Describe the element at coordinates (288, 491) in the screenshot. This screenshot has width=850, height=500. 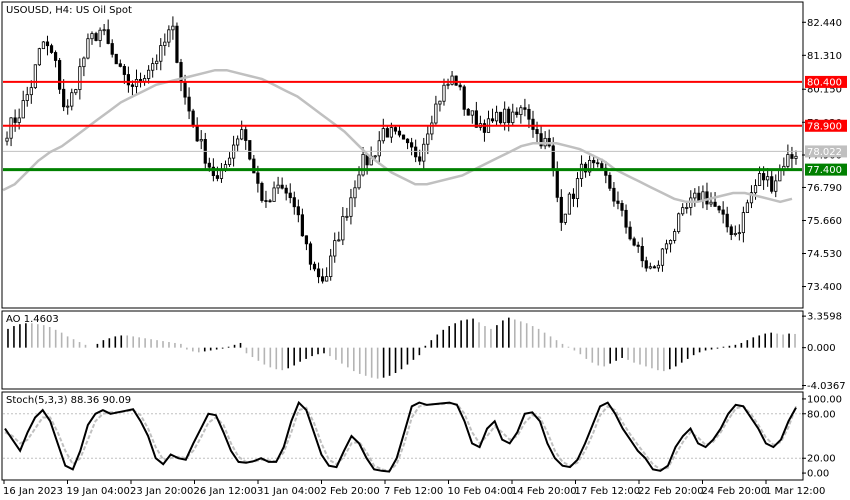
I see `x-tick-label: 31 Jan 04:00` at that location.